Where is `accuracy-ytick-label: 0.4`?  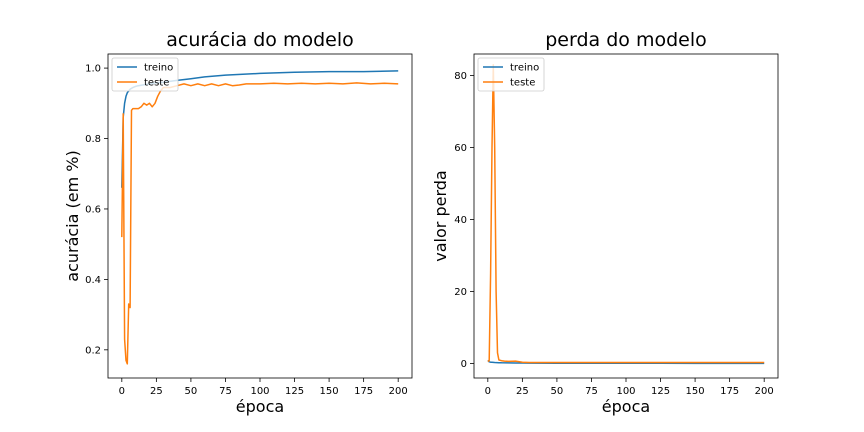
accuracy-ytick-label: 0.4 is located at coordinates (93, 280).